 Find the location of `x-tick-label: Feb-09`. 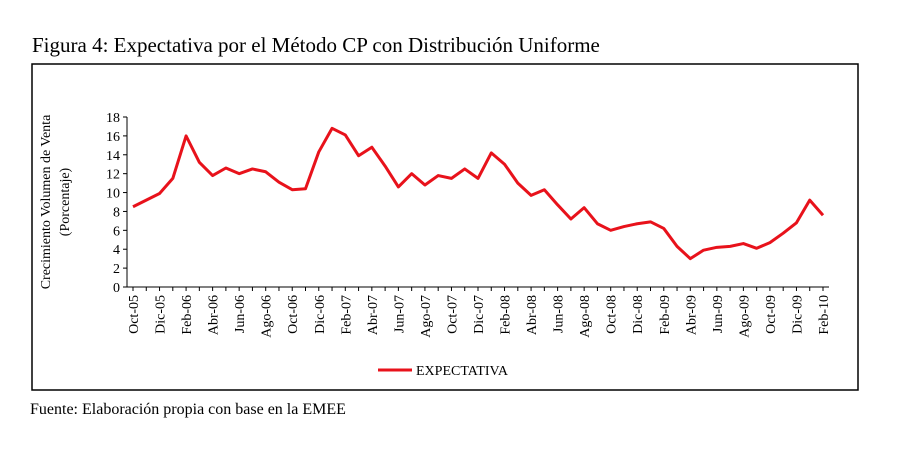

x-tick-label: Feb-09 is located at coordinates (665, 315).